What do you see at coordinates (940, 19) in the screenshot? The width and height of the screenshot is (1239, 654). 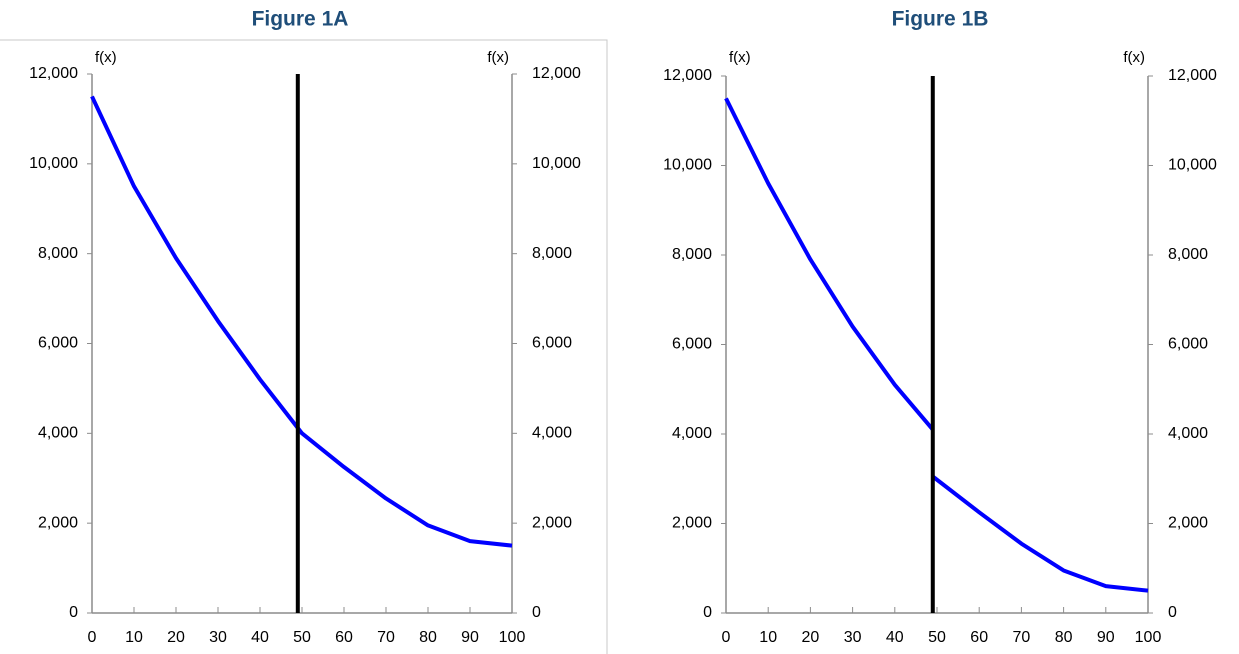 I see `chart-title: Figure 1B` at bounding box center [940, 19].